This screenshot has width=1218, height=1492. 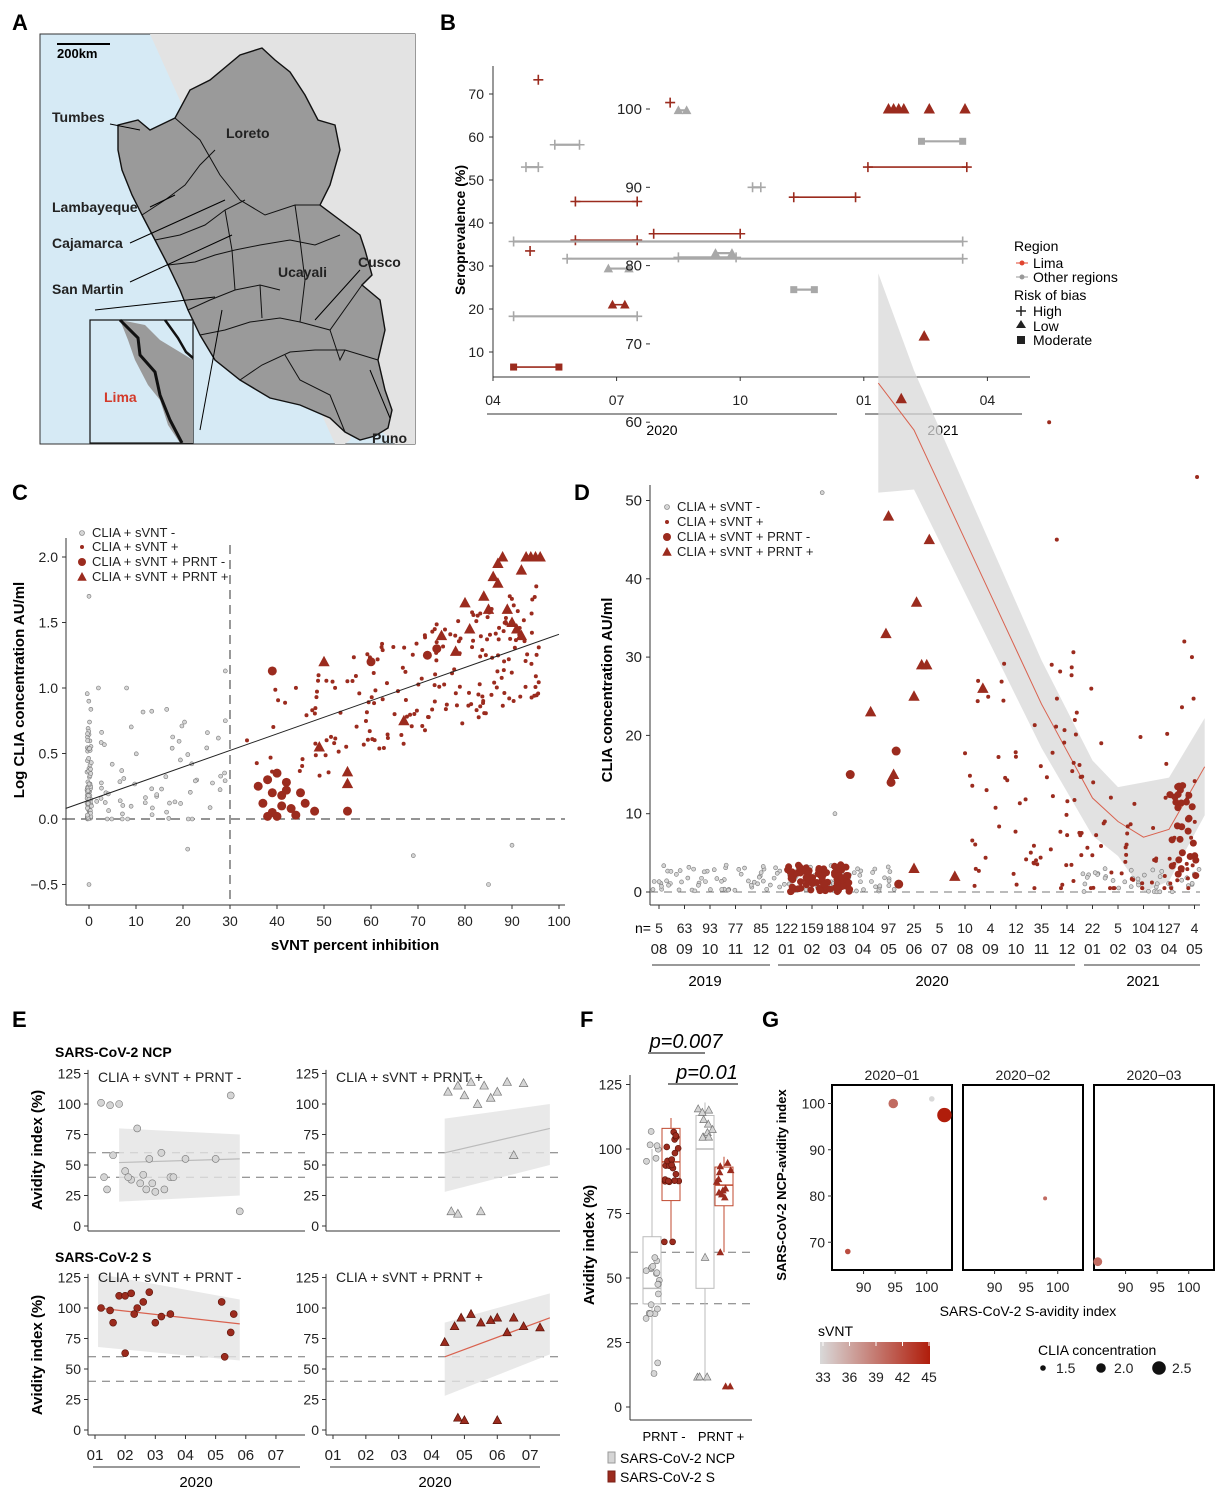 I want to click on map-label-lambayeque: Lambayeque, so click(x=95, y=207).